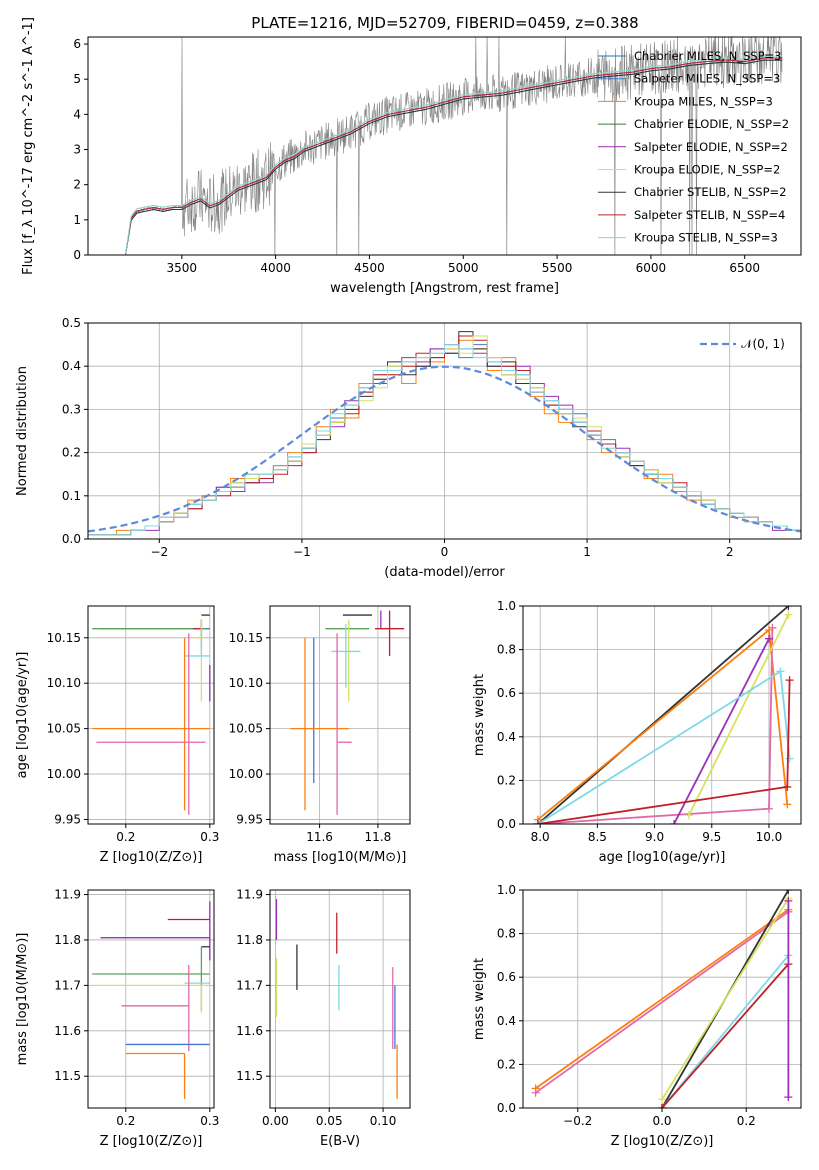 This screenshot has height=1170, width=819. What do you see at coordinates (347, 712) in the screenshot?
I see `plot-area-age-vs-mass` at bounding box center [347, 712].